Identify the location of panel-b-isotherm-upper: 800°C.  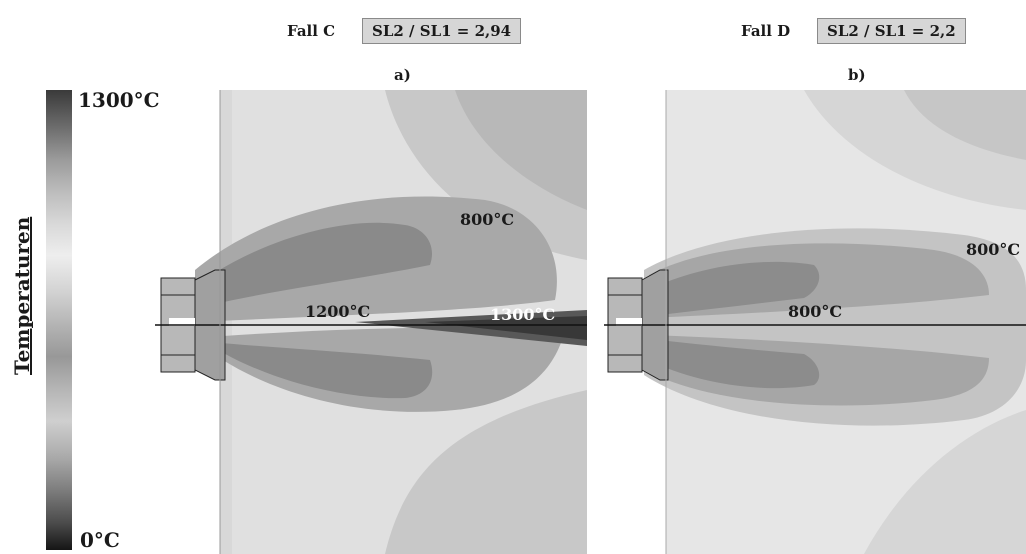
(993, 249).